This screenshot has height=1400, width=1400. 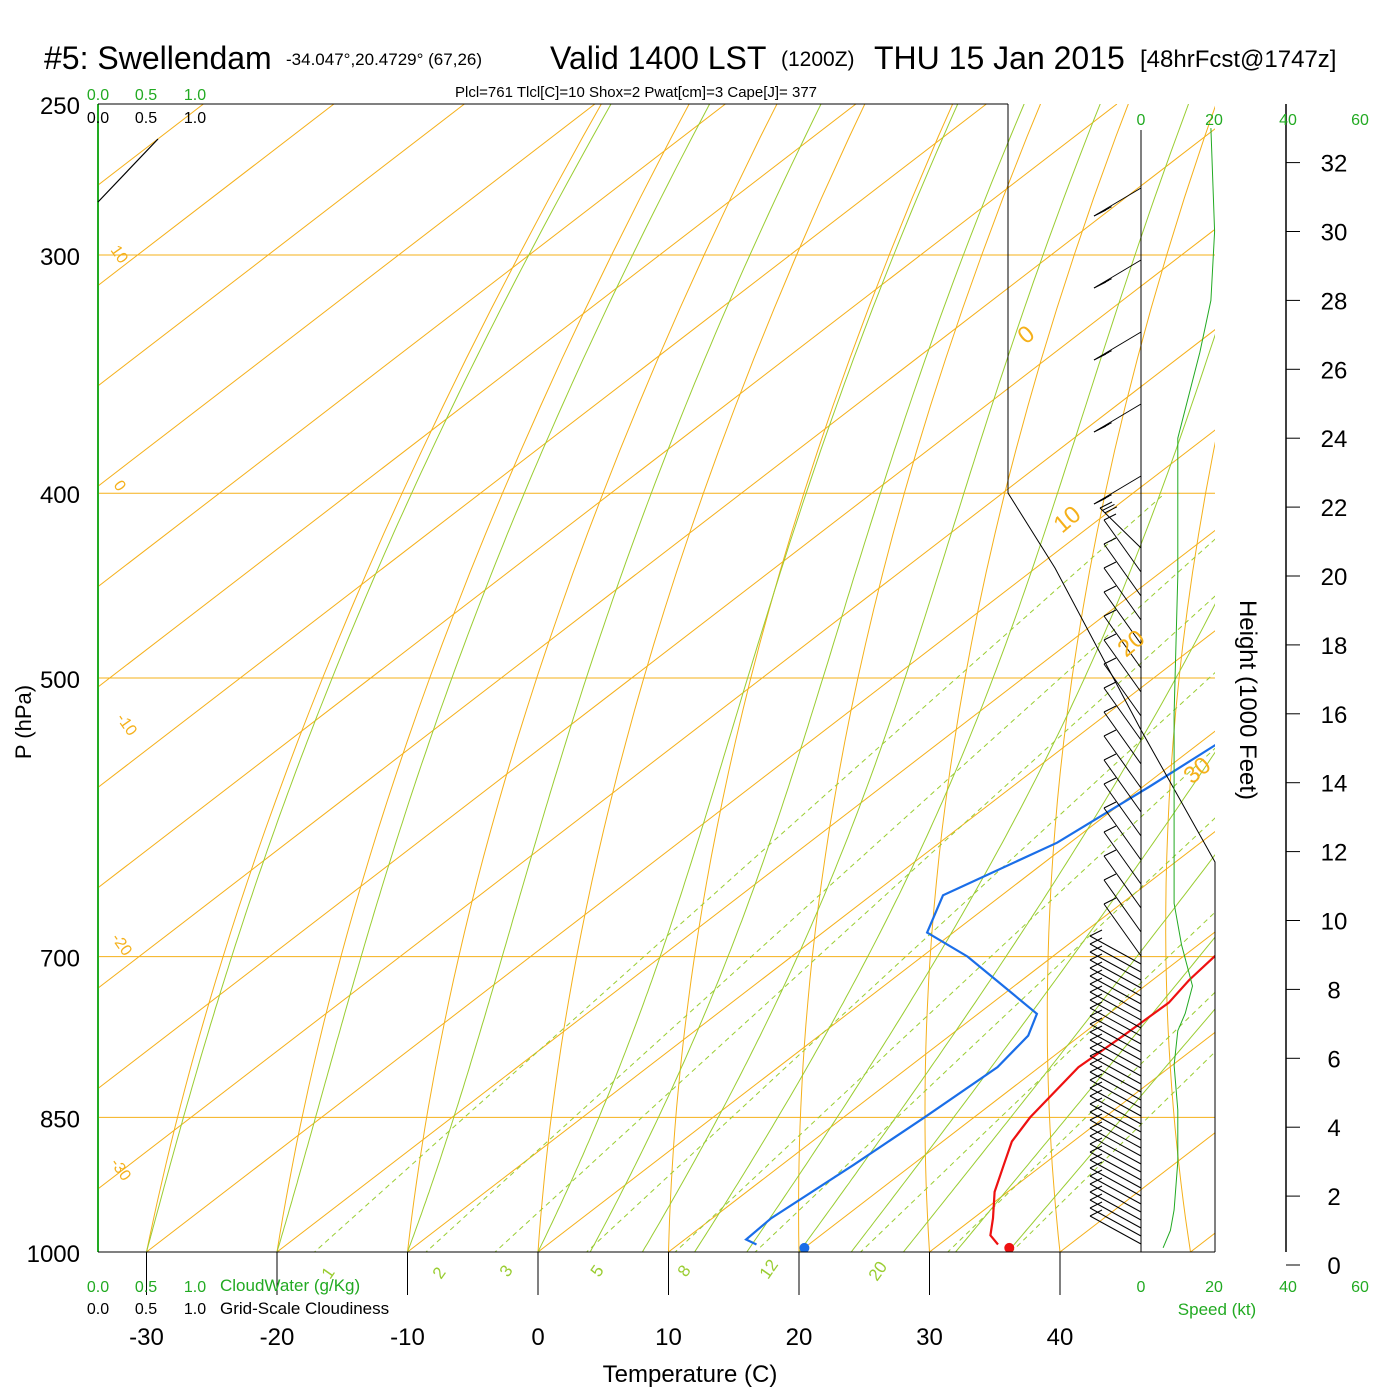 What do you see at coordinates (158, 58) in the screenshot?
I see `station-title: #5: Swellendam` at bounding box center [158, 58].